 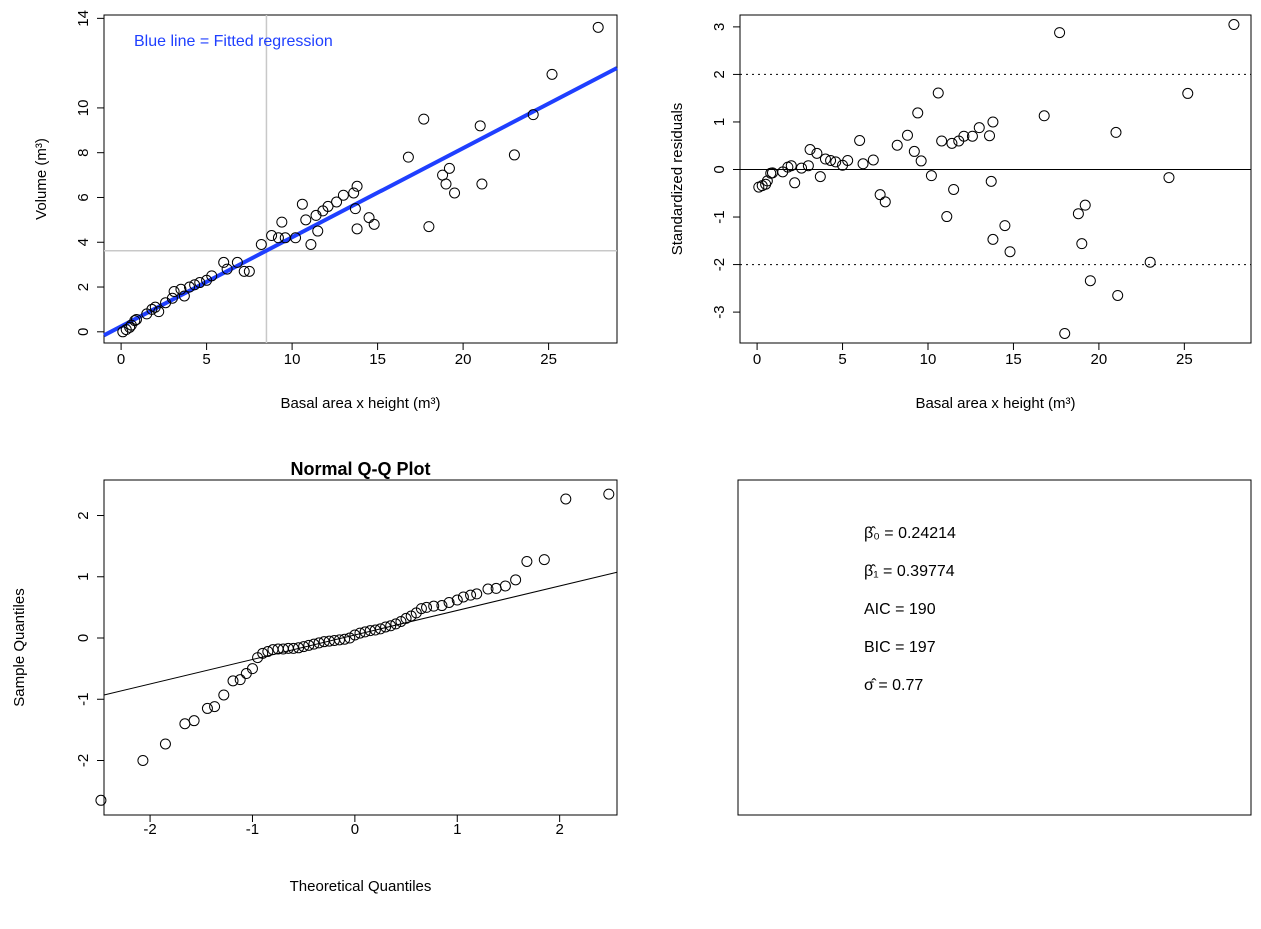 What do you see at coordinates (83, 699) in the screenshot?
I see `y-tick-label: -1` at bounding box center [83, 699].